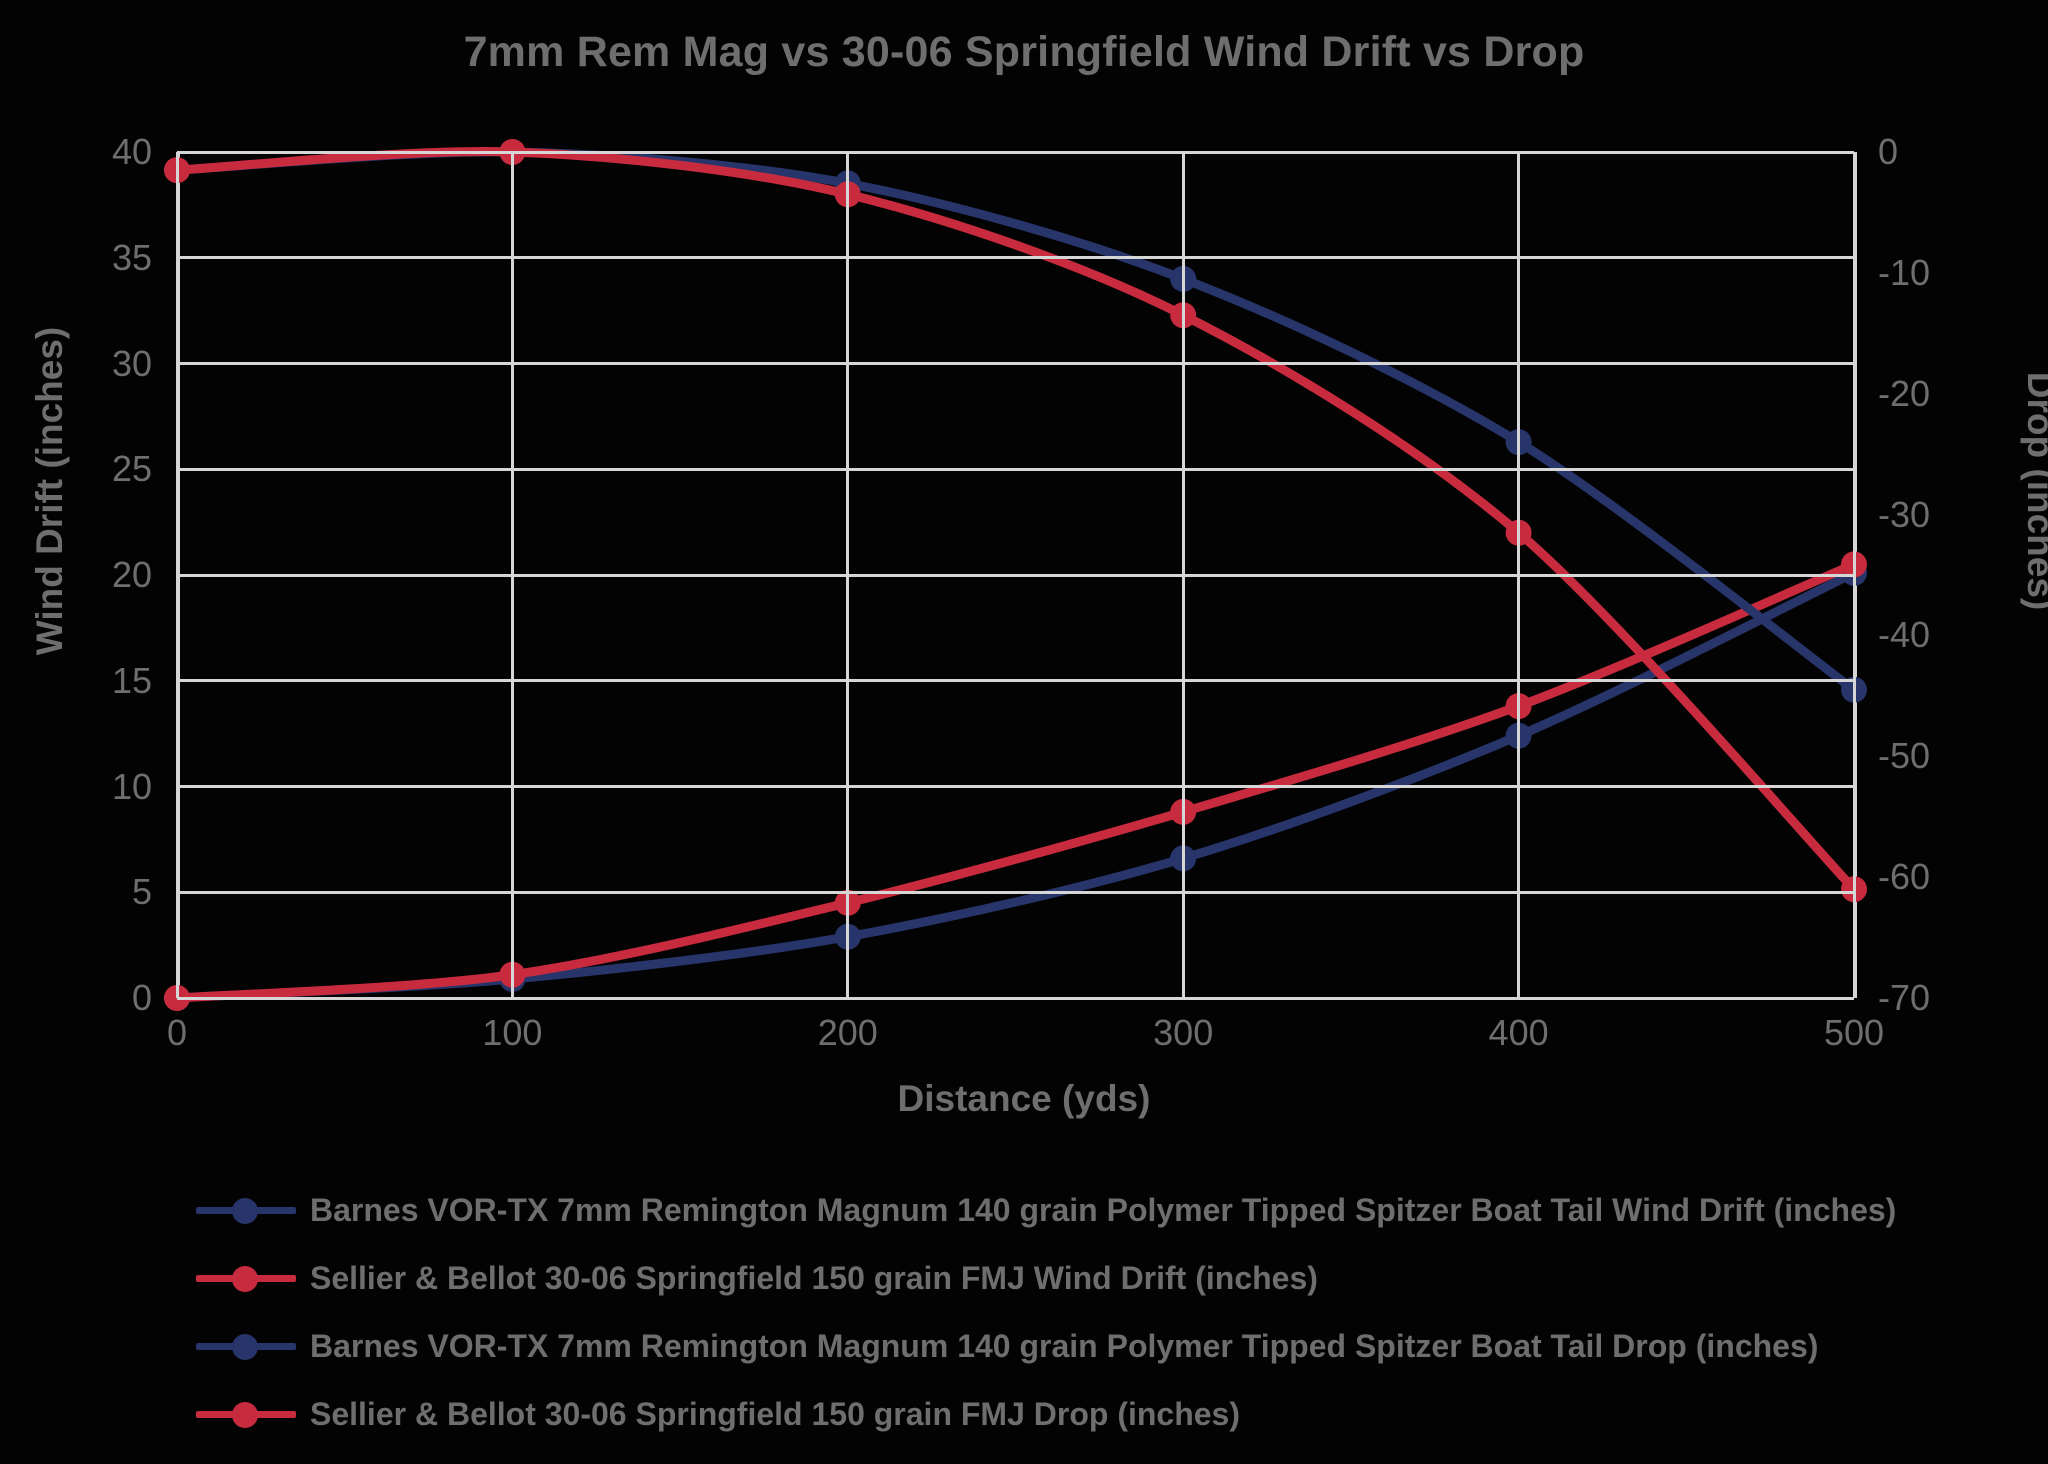 Image resolution: width=2048 pixels, height=1464 pixels. What do you see at coordinates (1904, 272) in the screenshot?
I see `y-axis-right-tick-label: -10` at bounding box center [1904, 272].